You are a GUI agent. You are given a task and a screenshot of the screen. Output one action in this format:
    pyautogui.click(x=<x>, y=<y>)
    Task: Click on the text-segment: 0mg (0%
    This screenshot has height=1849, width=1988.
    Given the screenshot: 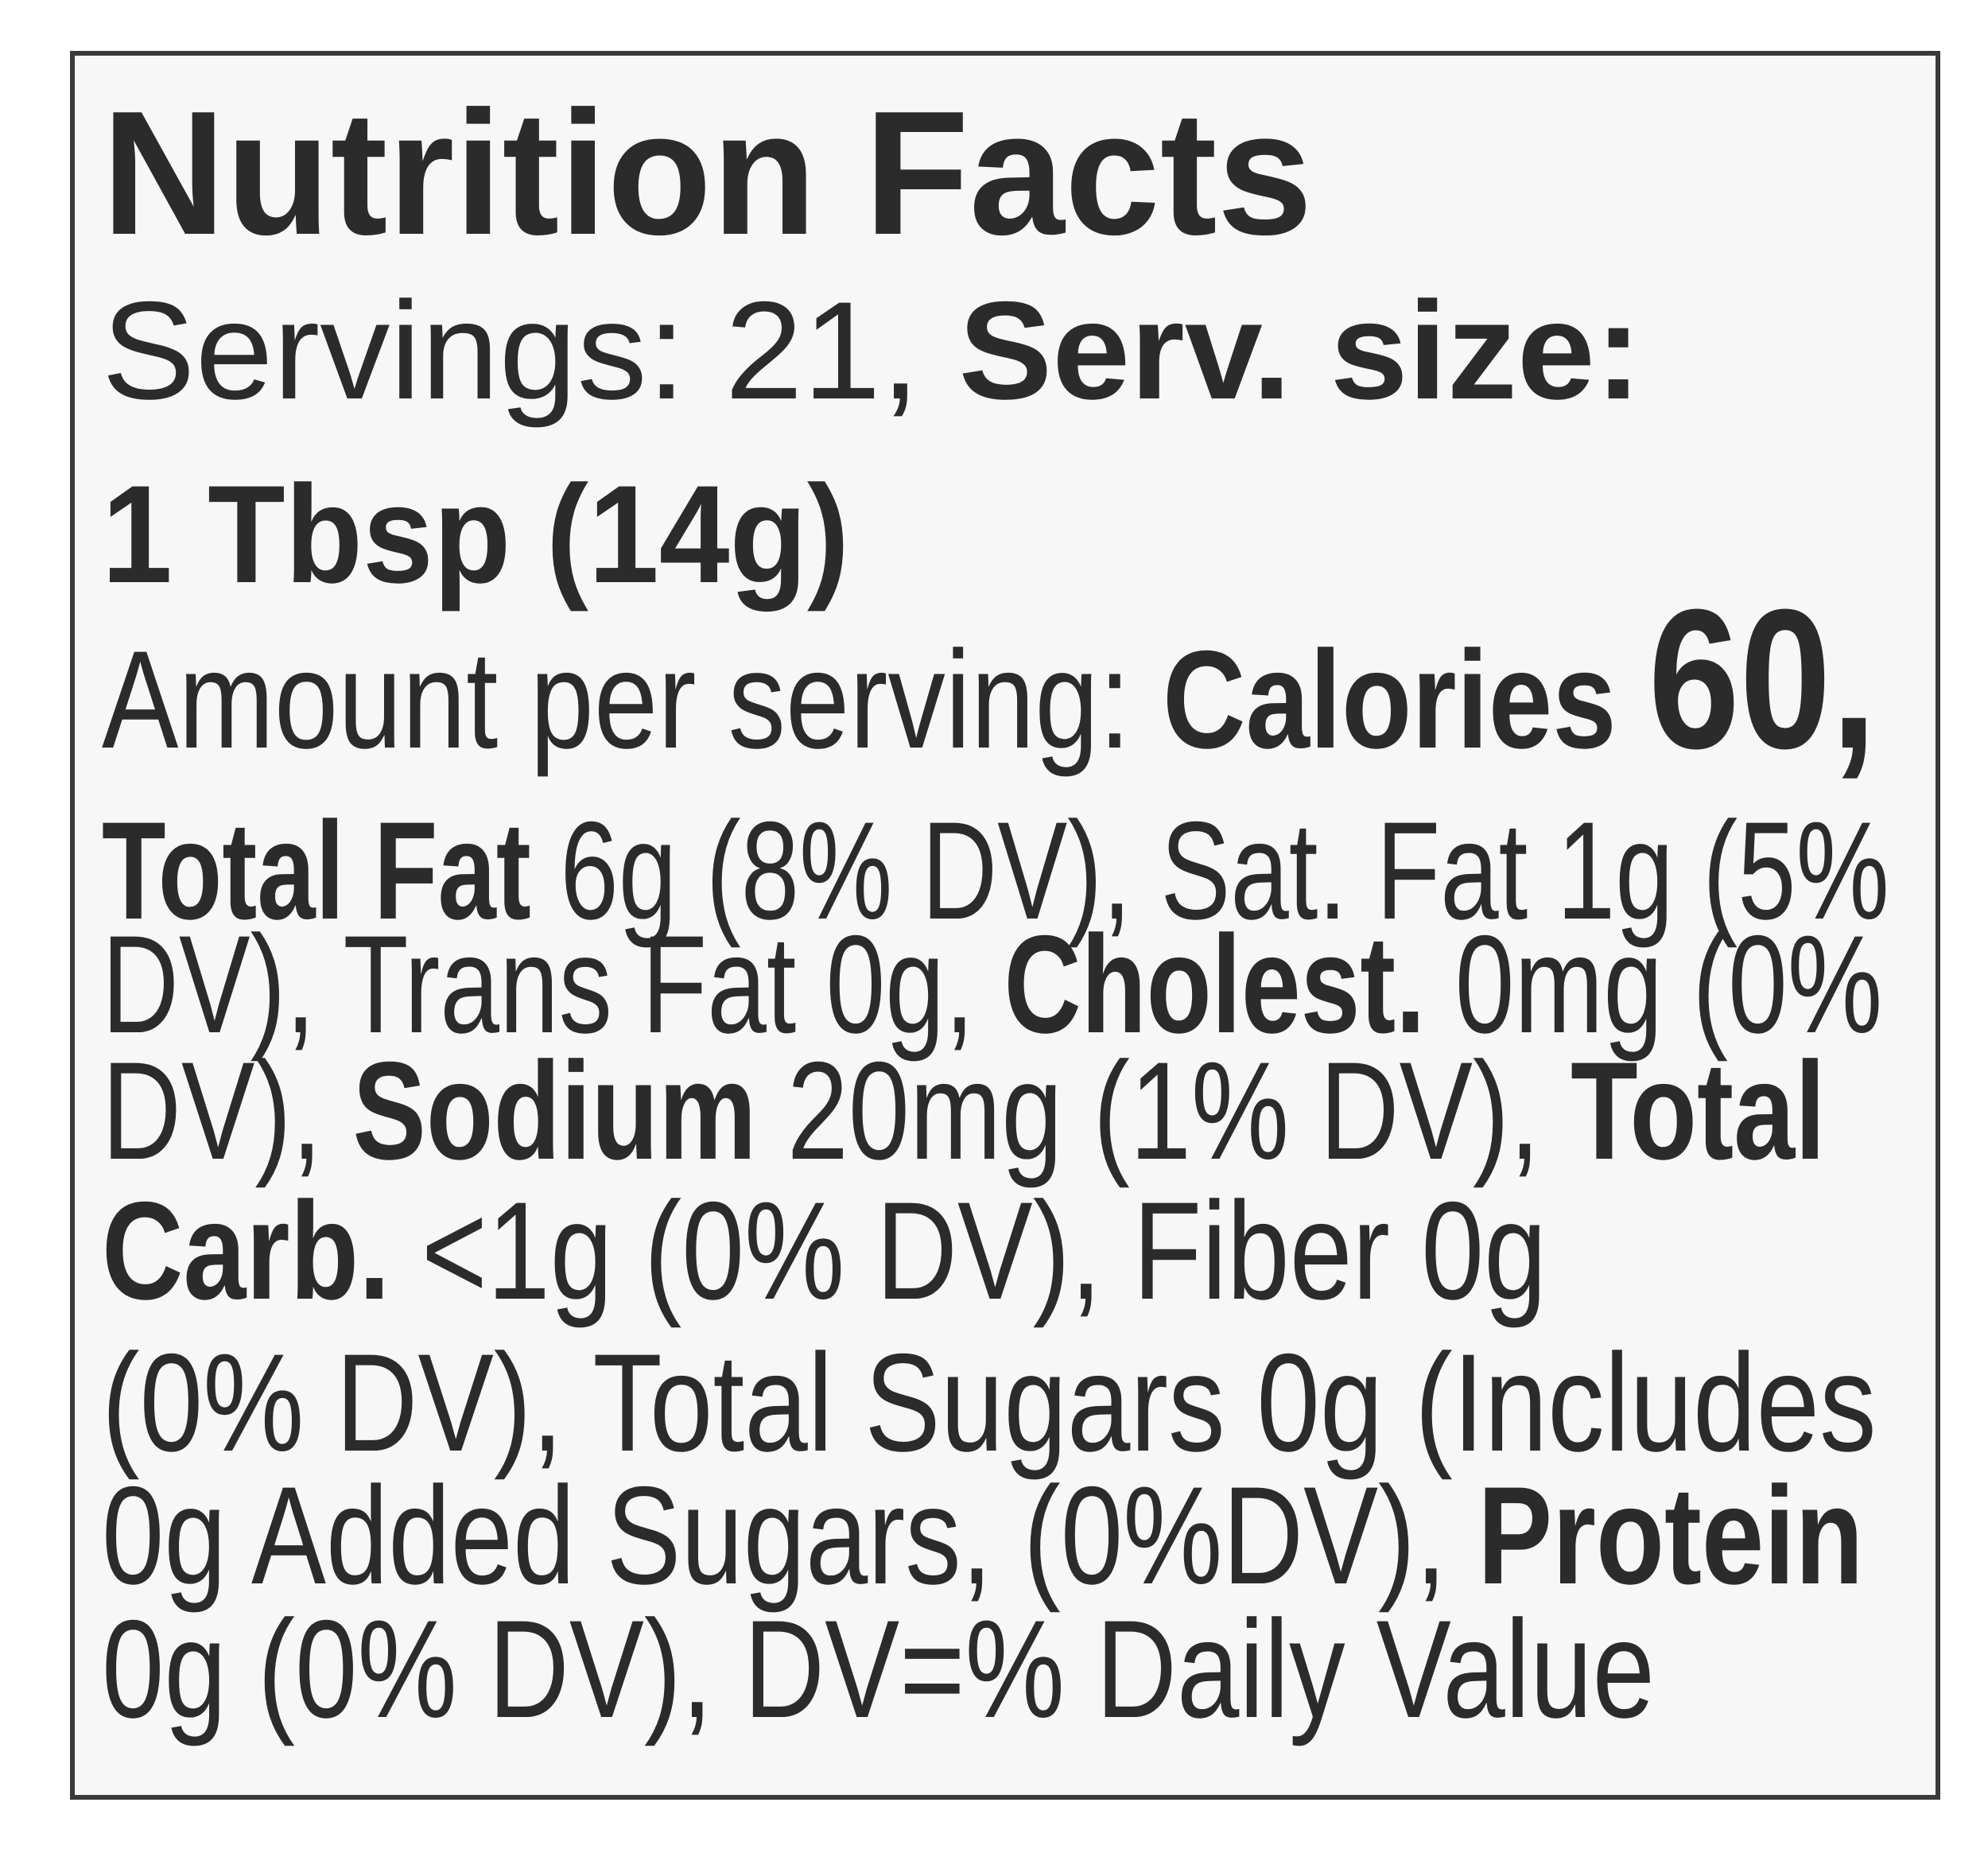 What is the action you would take?
    pyautogui.click(x=1654, y=984)
    